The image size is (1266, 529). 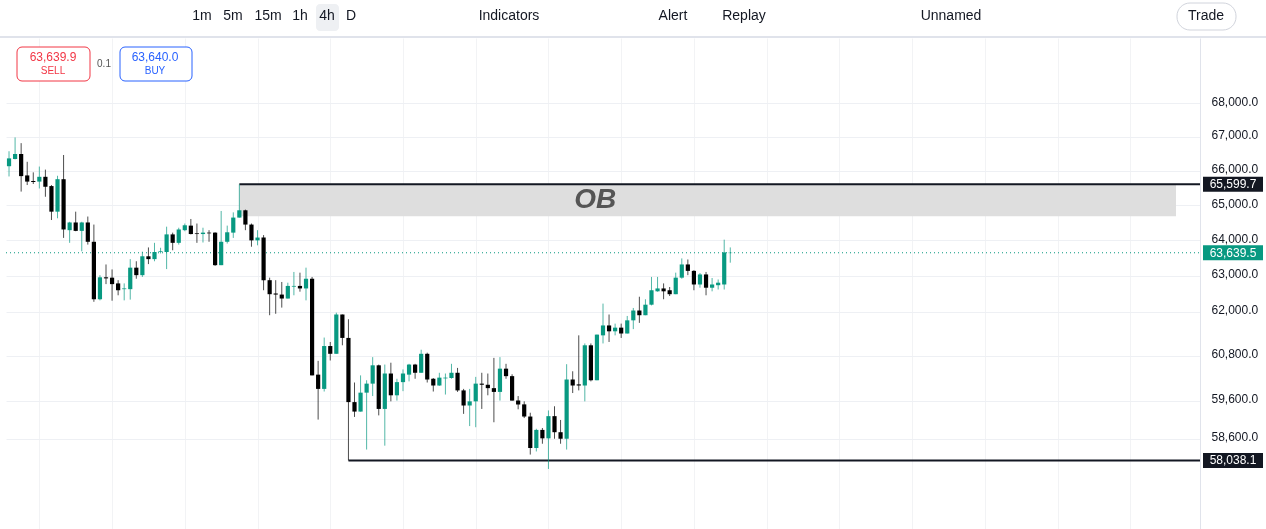 I want to click on y-tick-label: 66,000.0, so click(x=1235, y=169).